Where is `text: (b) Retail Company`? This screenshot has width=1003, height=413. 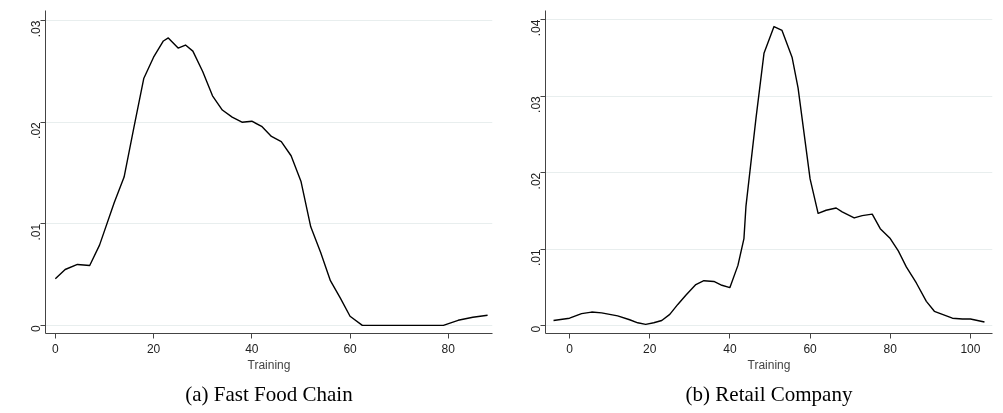 text: (b) Retail Company is located at coordinates (769, 393).